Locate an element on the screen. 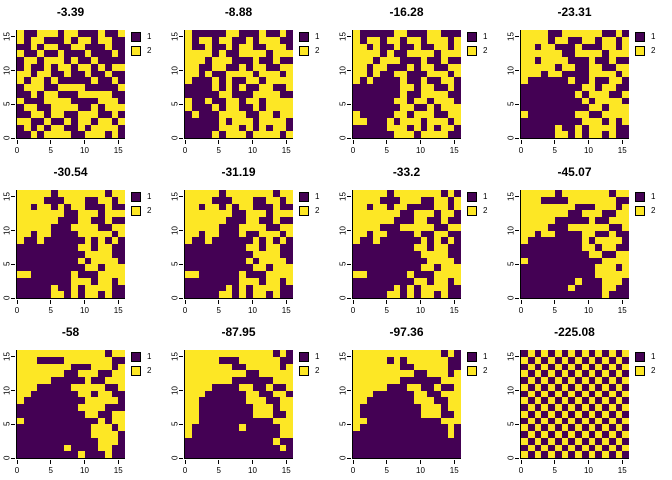  y-axis-tick-label: 15 is located at coordinates (175, 37).